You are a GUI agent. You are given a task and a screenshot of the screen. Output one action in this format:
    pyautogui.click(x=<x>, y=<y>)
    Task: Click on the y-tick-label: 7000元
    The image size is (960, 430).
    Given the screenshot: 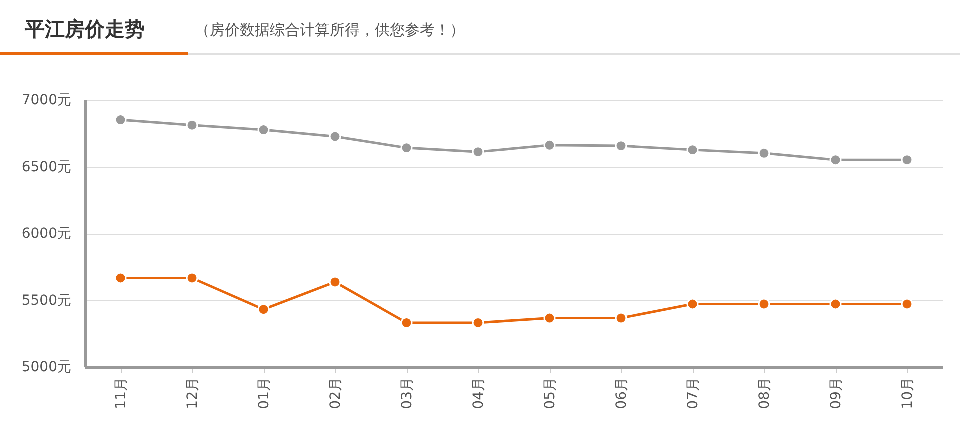 What is the action you would take?
    pyautogui.click(x=47, y=100)
    